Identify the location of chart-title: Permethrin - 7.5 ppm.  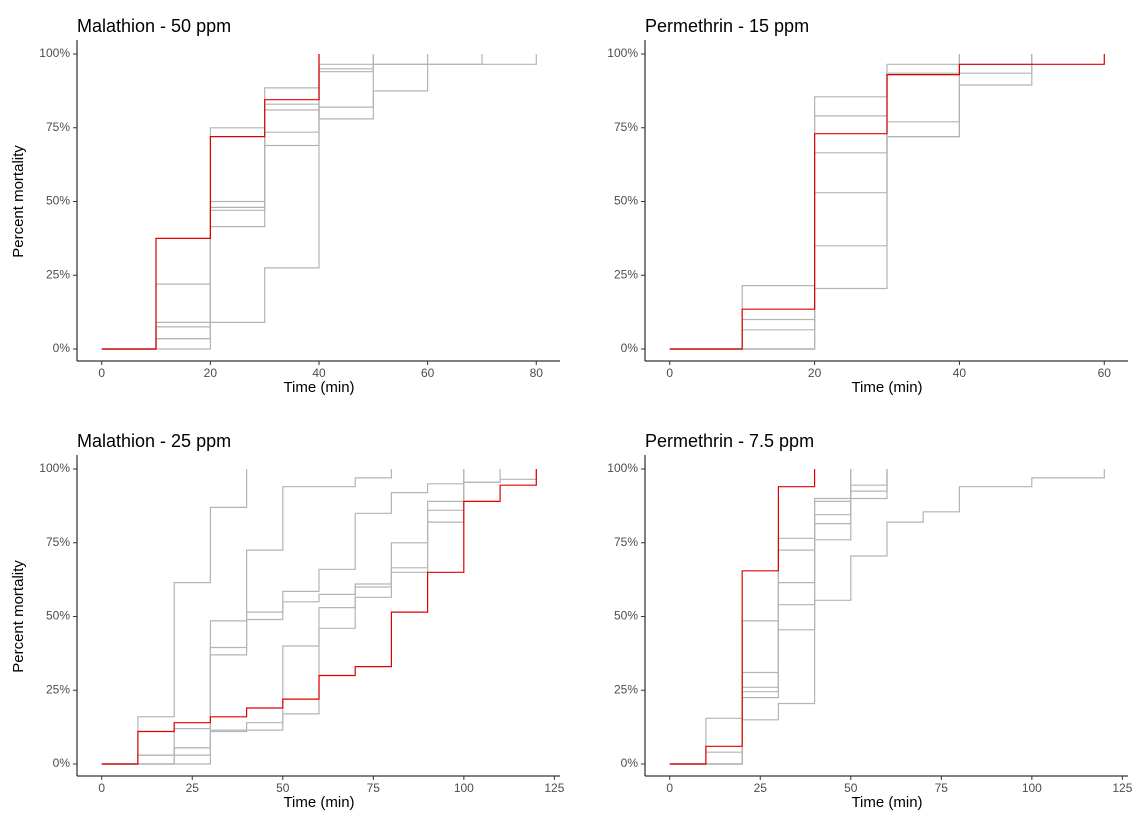
(729, 441).